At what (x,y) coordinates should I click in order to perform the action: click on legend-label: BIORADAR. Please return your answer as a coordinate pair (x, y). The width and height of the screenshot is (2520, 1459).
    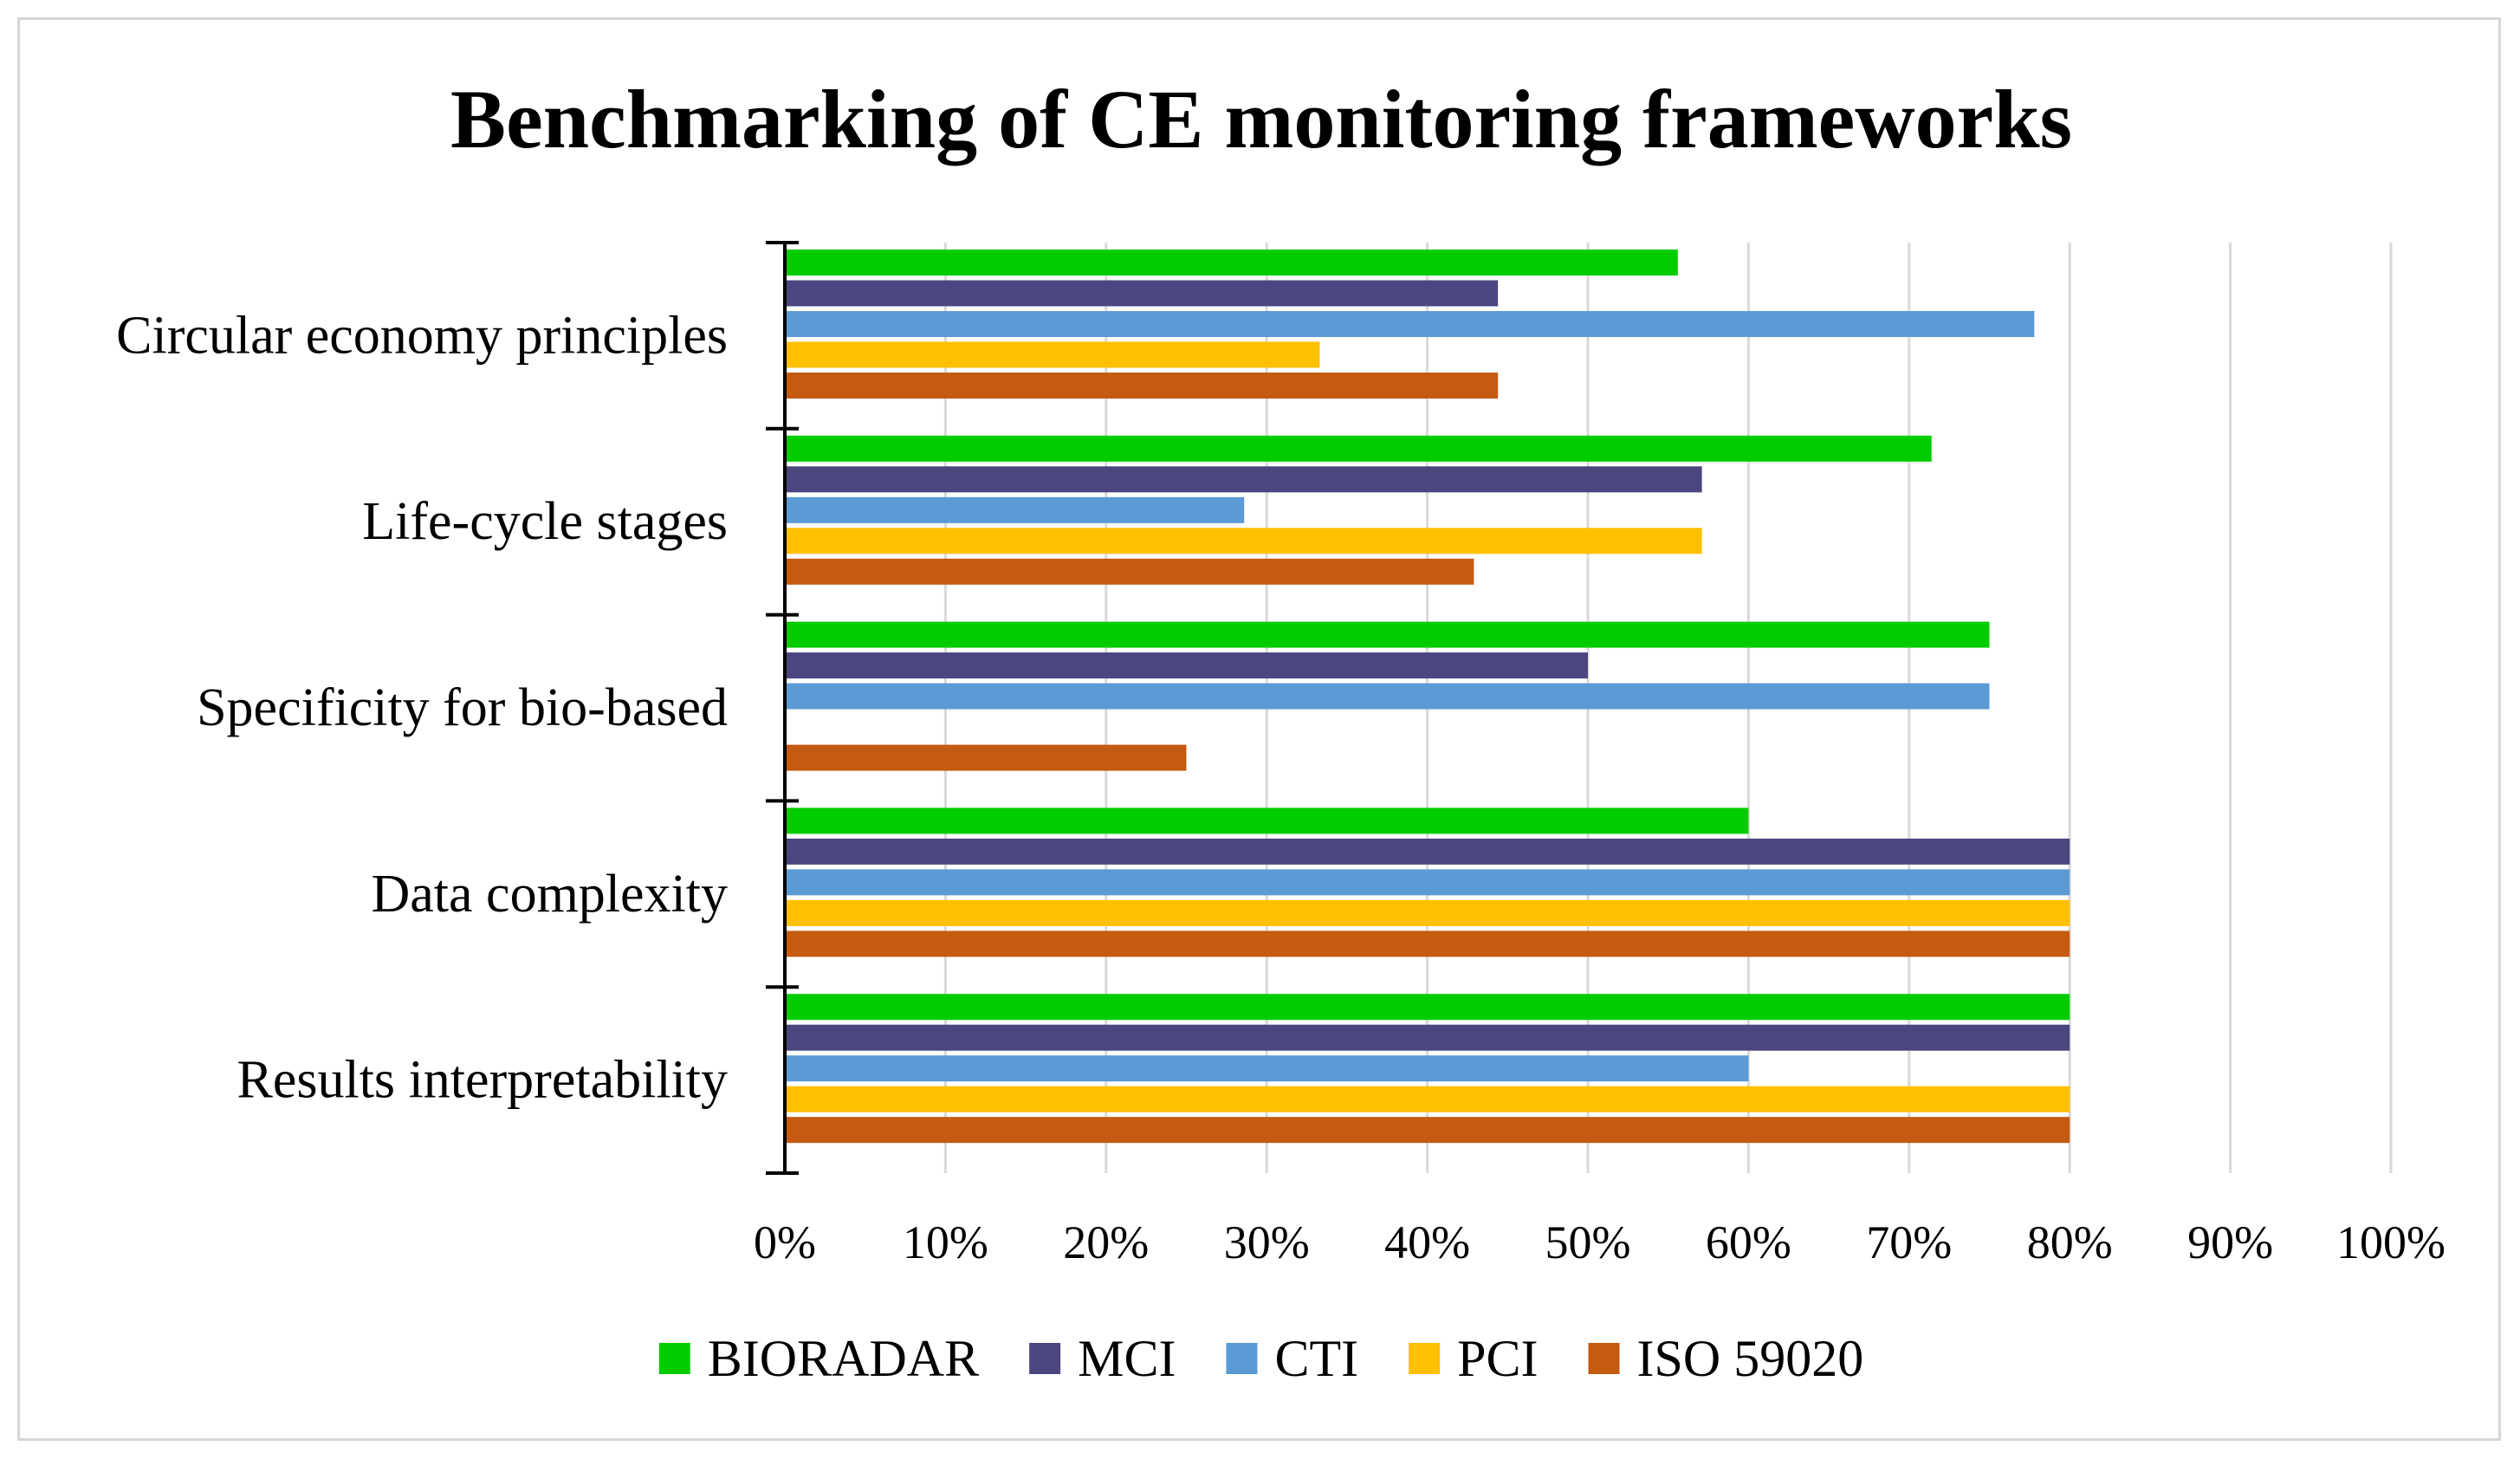
    Looking at the image, I should click on (843, 1358).